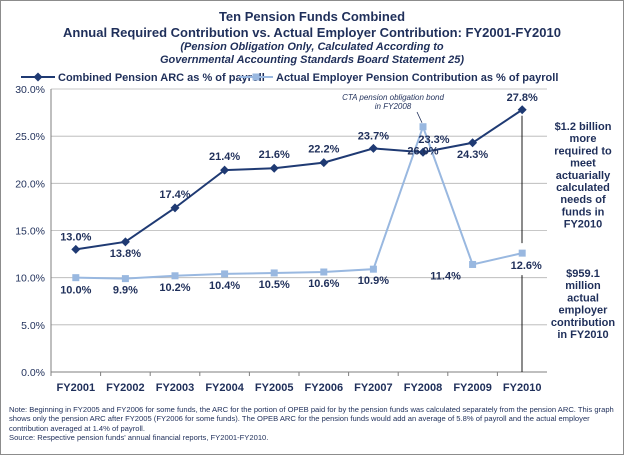 This screenshot has width=624, height=455. I want to click on y-tick-label: 30.0%, so click(30, 90).